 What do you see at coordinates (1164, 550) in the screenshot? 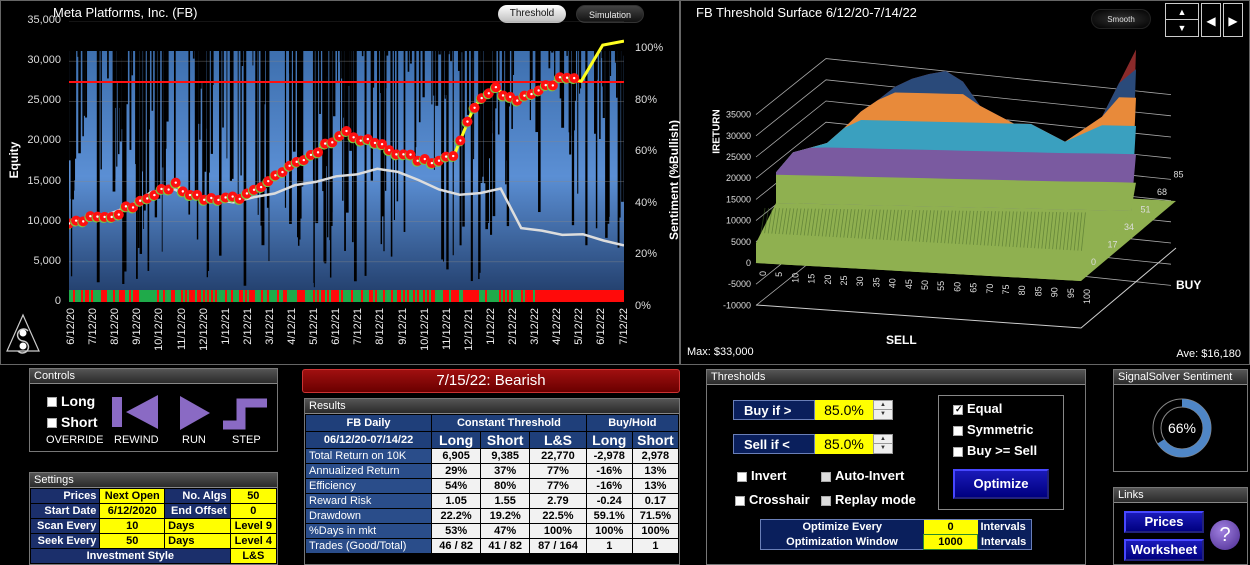
I see `worksheet-link-button: Worksheet` at bounding box center [1164, 550].